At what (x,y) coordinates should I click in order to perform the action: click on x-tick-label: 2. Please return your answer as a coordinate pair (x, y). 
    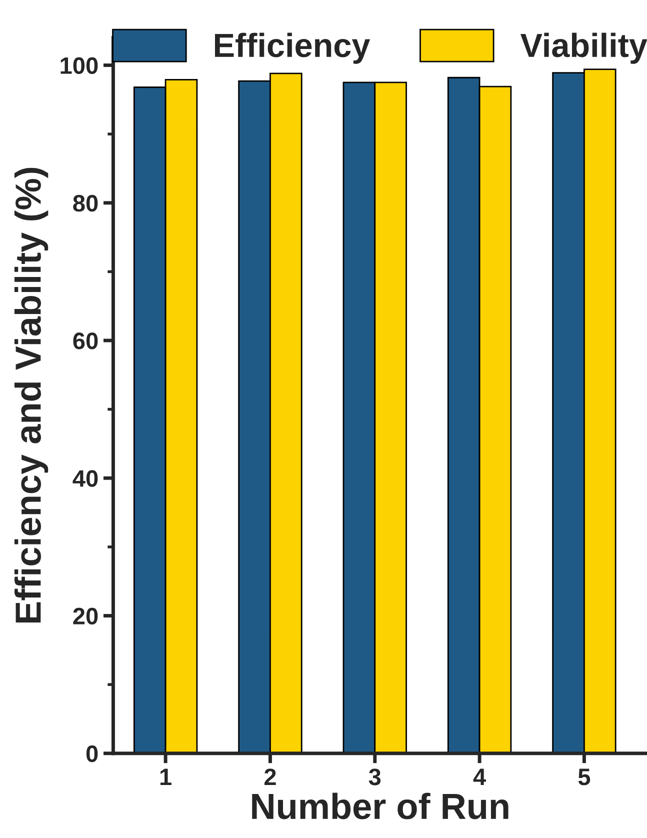
    Looking at the image, I should click on (270, 777).